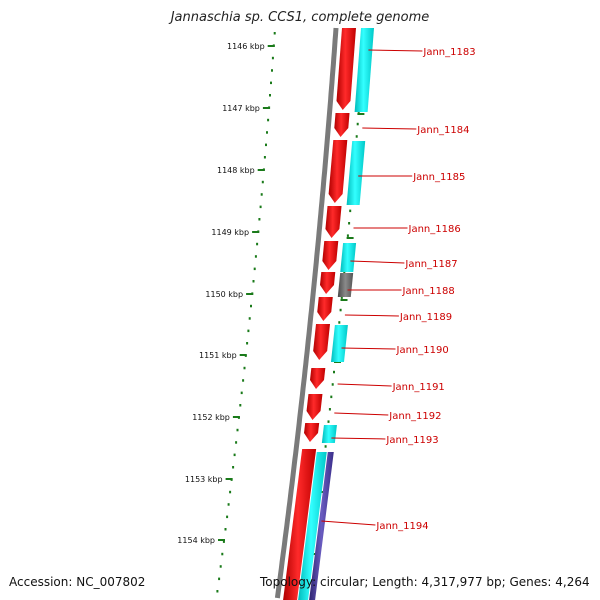 Image resolution: width=600 pixels, height=600 pixels. I want to click on accession-label: Accession: NC_007802, so click(77, 582).